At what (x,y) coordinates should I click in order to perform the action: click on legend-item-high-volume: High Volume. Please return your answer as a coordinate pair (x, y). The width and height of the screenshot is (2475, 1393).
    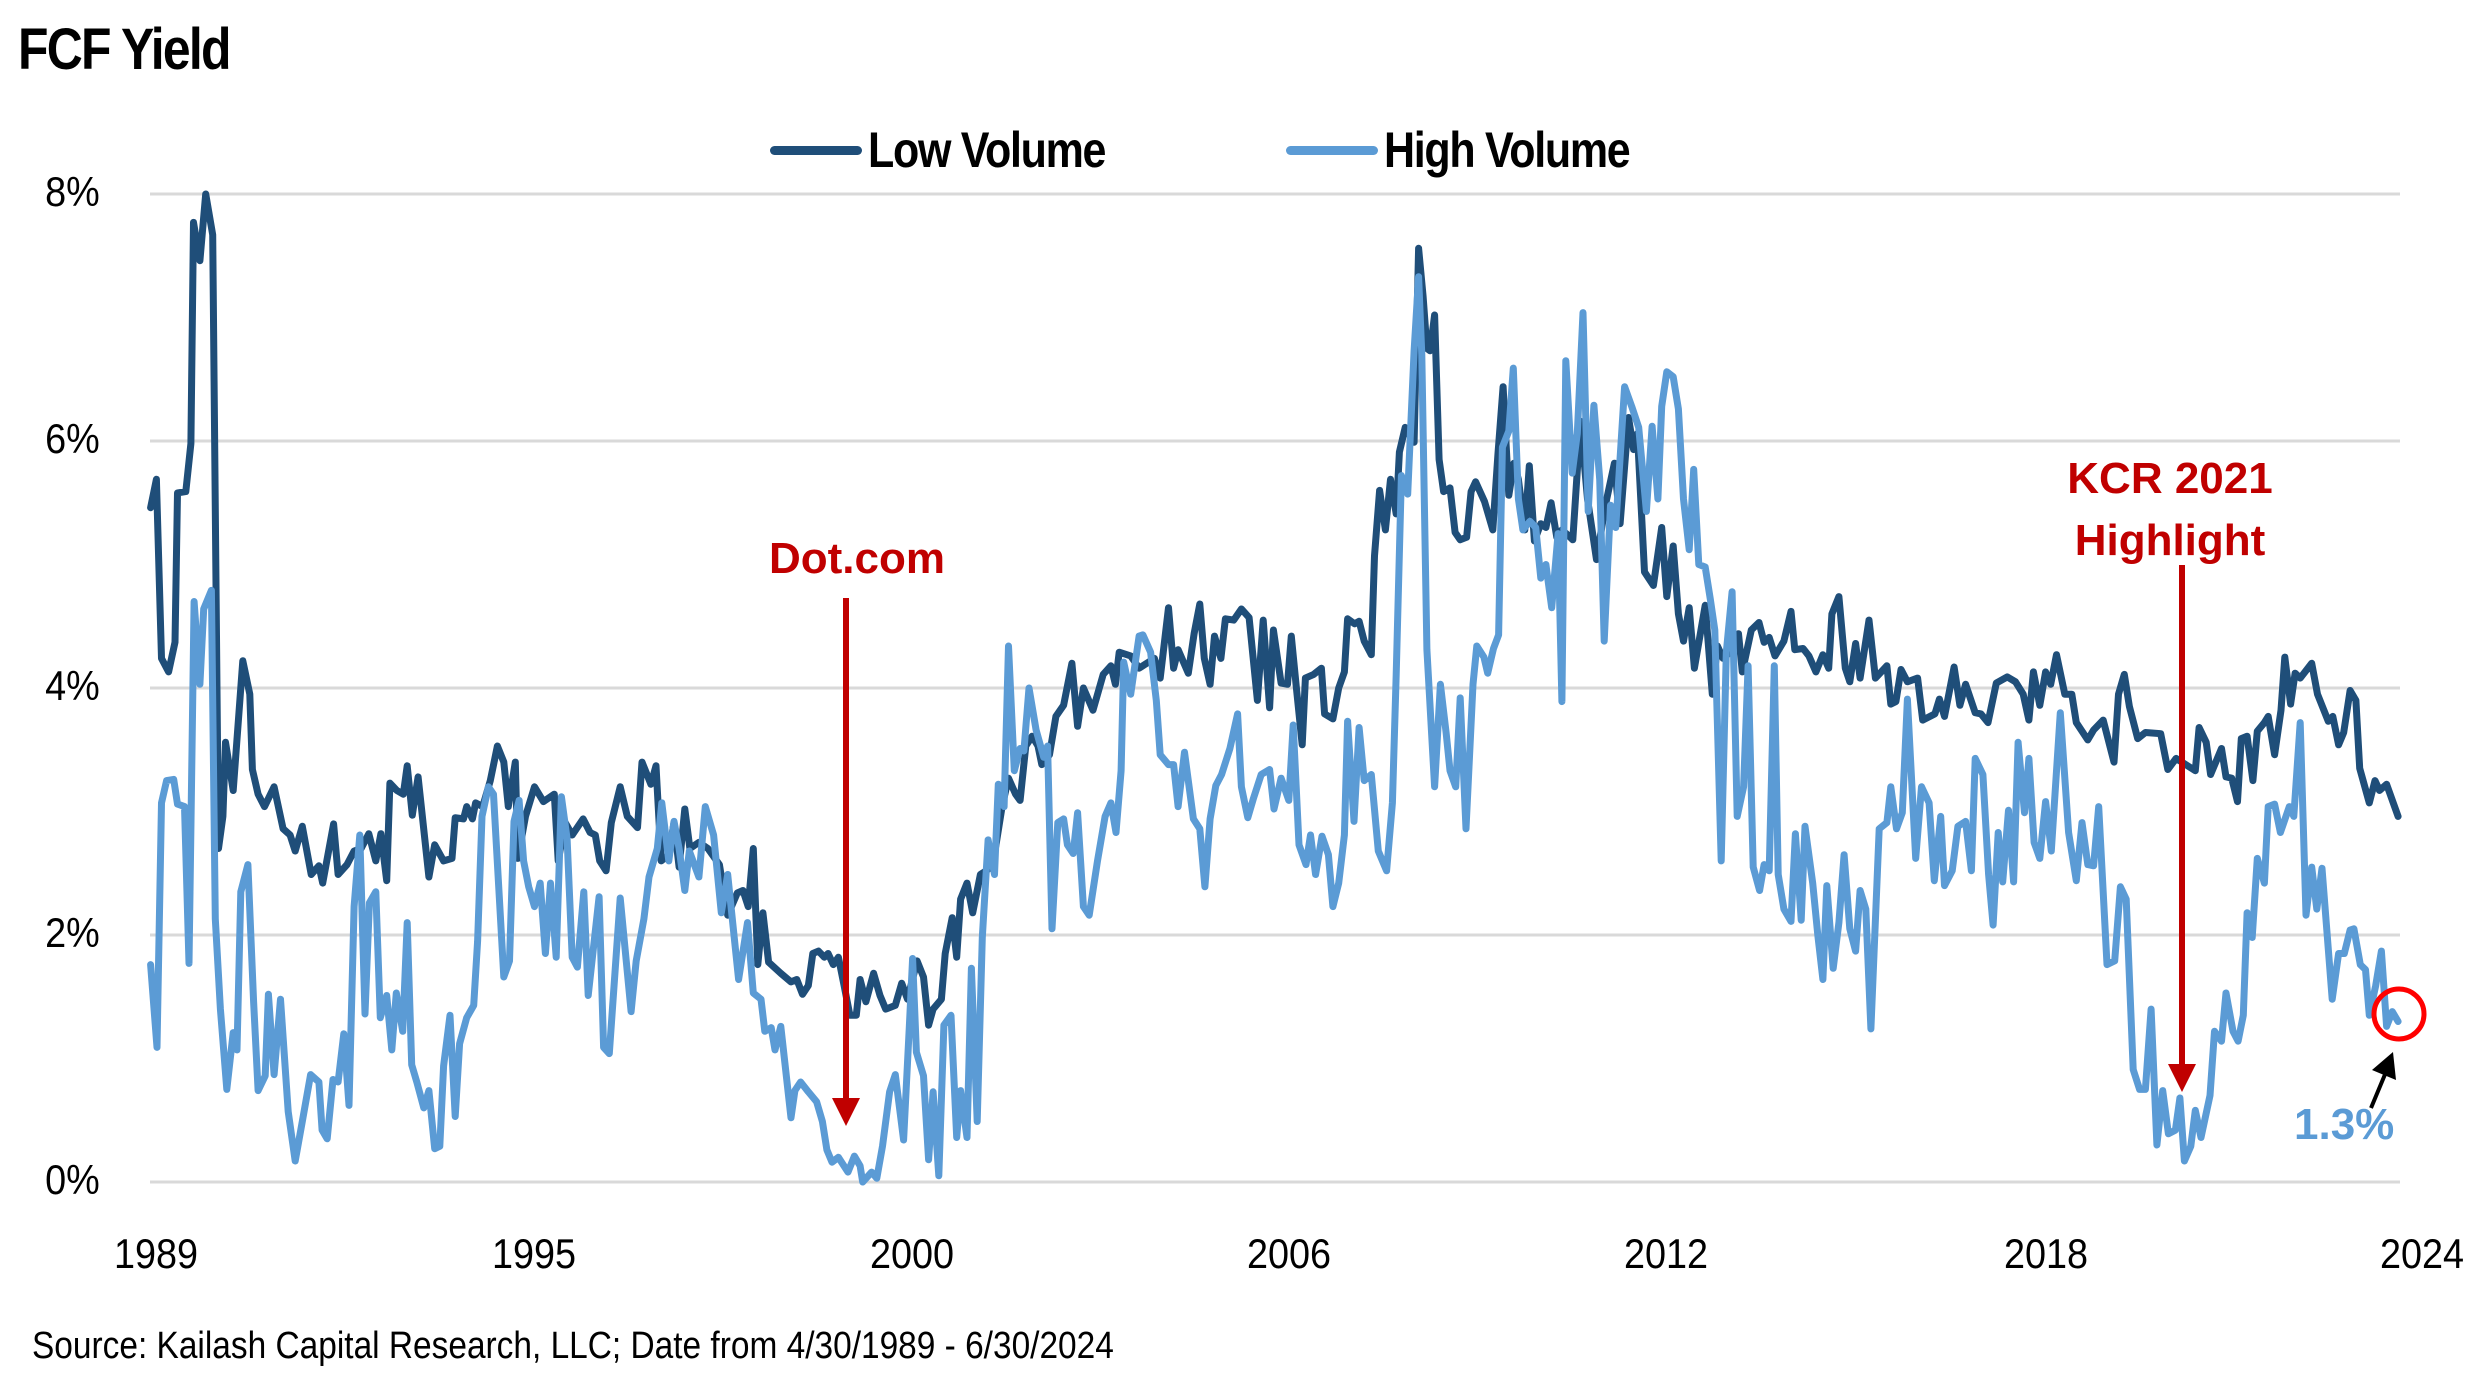
    Looking at the image, I should click on (1477, 150).